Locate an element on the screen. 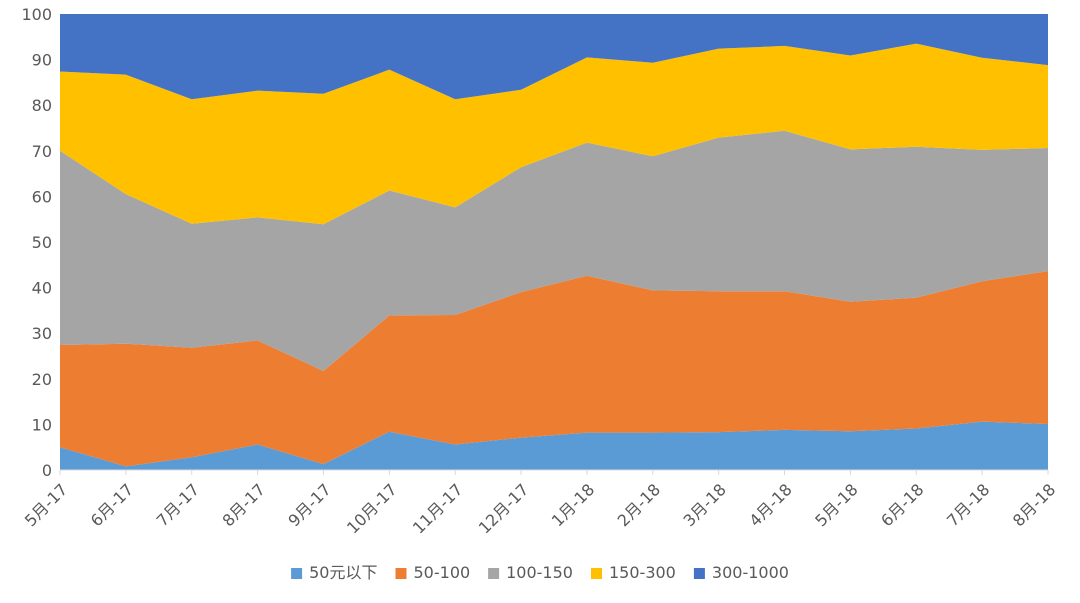 The image size is (1080, 603). legend-label: 50元以下 is located at coordinates (343, 572).